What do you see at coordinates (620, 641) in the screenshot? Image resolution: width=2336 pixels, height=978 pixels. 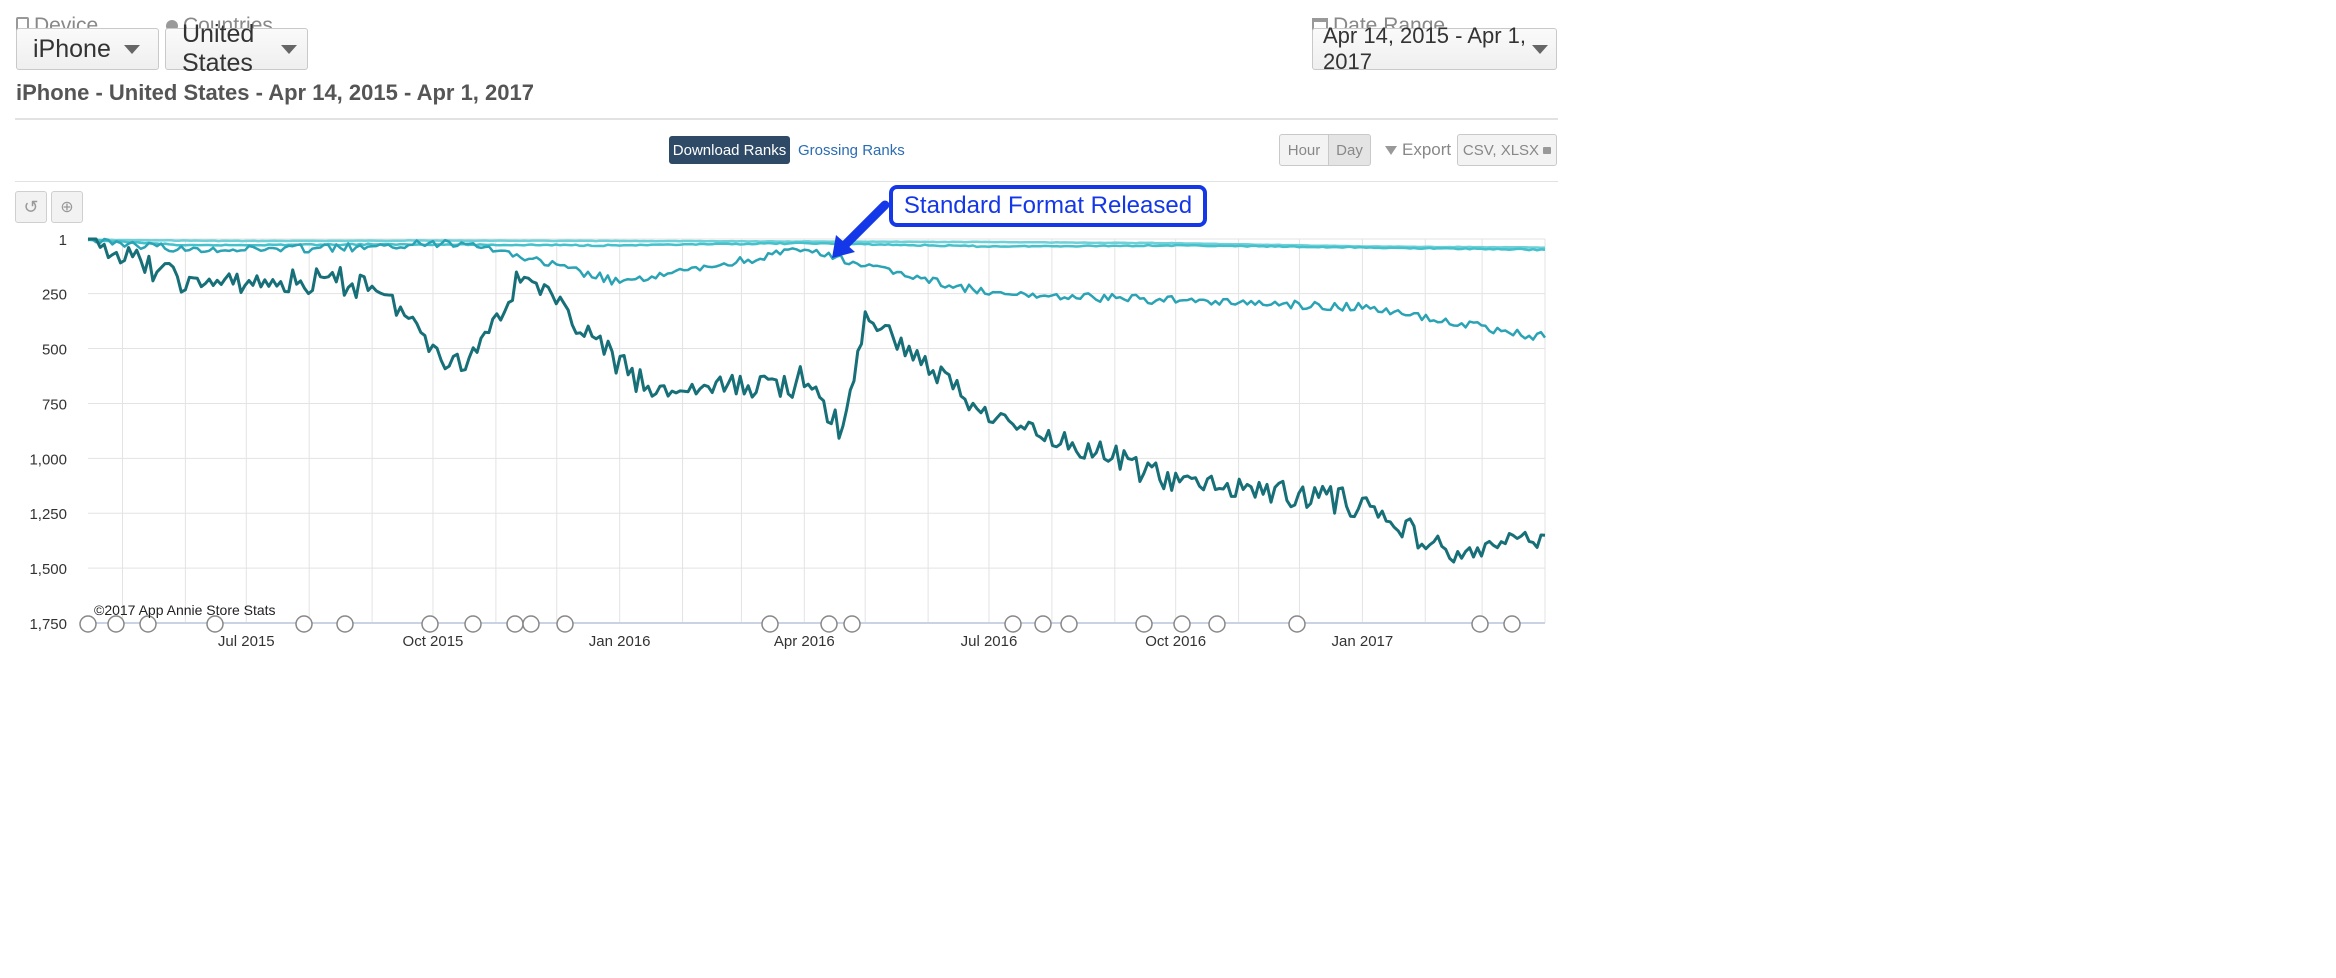 I see `x-tick-label: Jan 2016` at bounding box center [620, 641].